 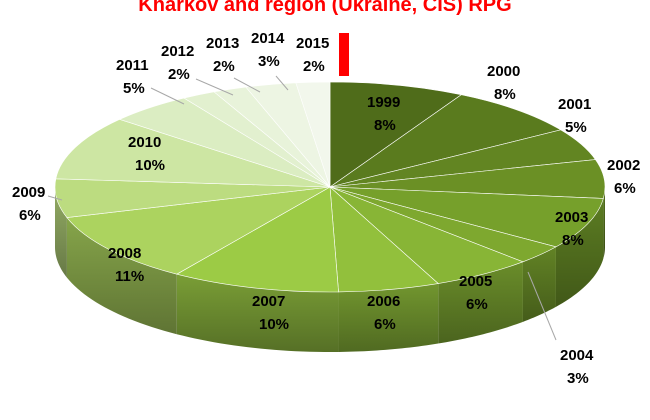 What do you see at coordinates (144, 142) in the screenshot?
I see `slice-label-2010: 2010` at bounding box center [144, 142].